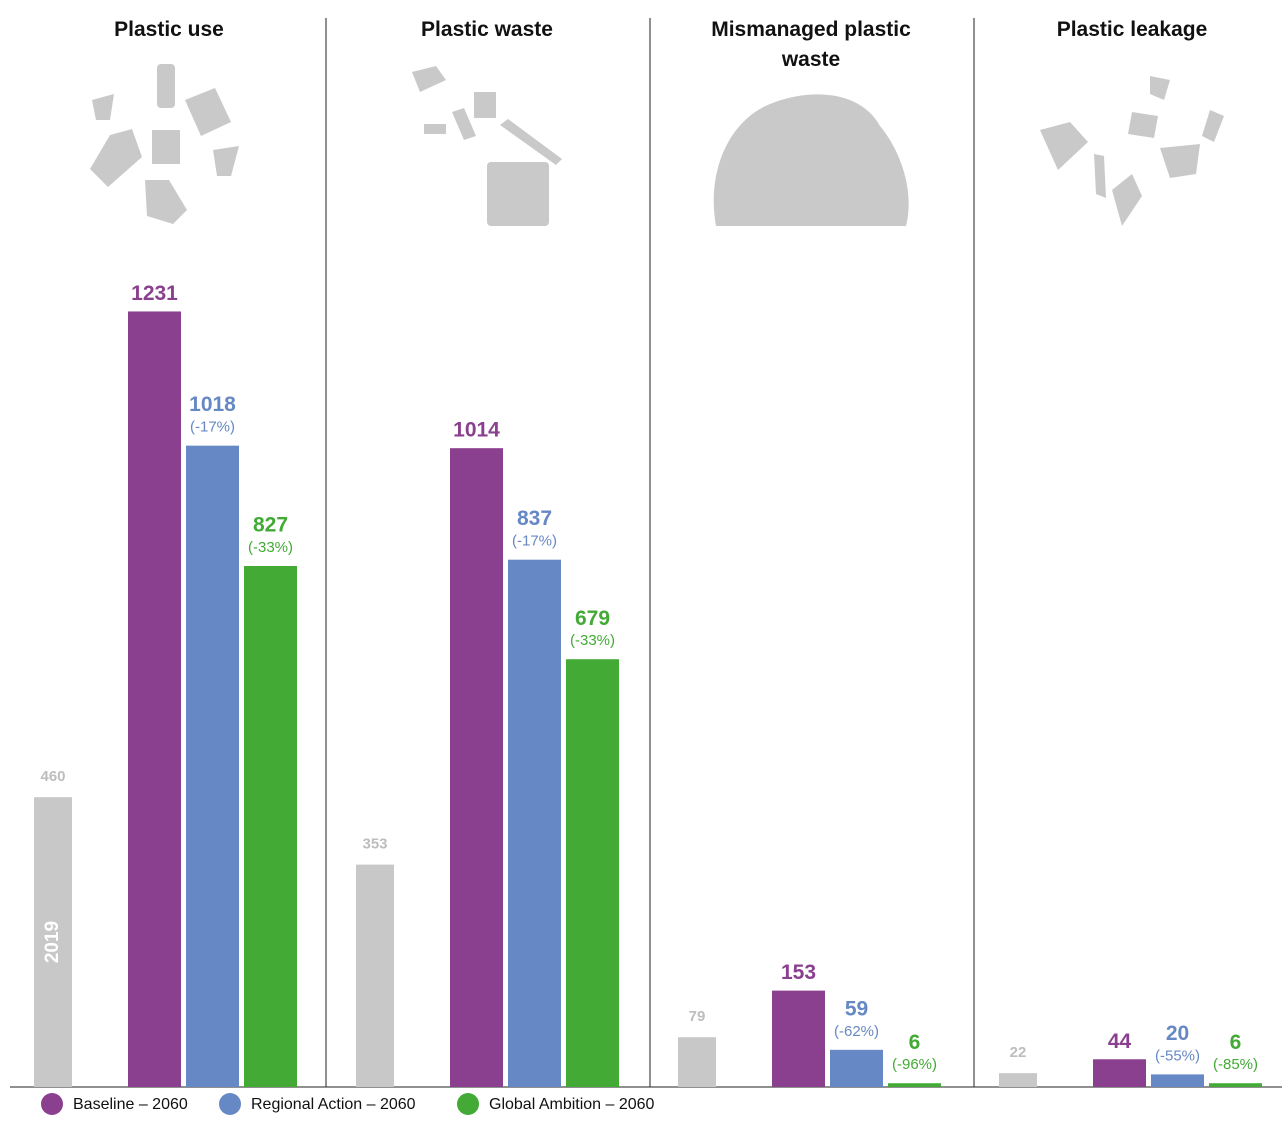 The width and height of the screenshot is (1282, 1140). What do you see at coordinates (169, 29) in the screenshot?
I see `panel-title: Plastic use` at bounding box center [169, 29].